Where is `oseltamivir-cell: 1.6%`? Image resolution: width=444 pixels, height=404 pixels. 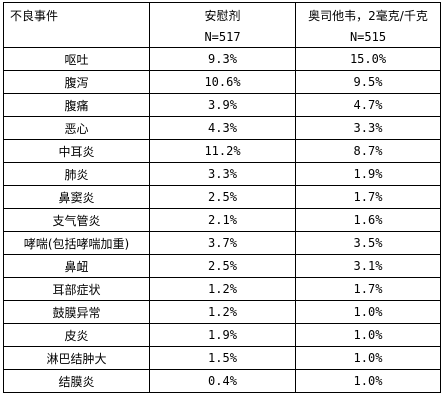 oseltamivir-cell: 1.6% is located at coordinates (368, 220).